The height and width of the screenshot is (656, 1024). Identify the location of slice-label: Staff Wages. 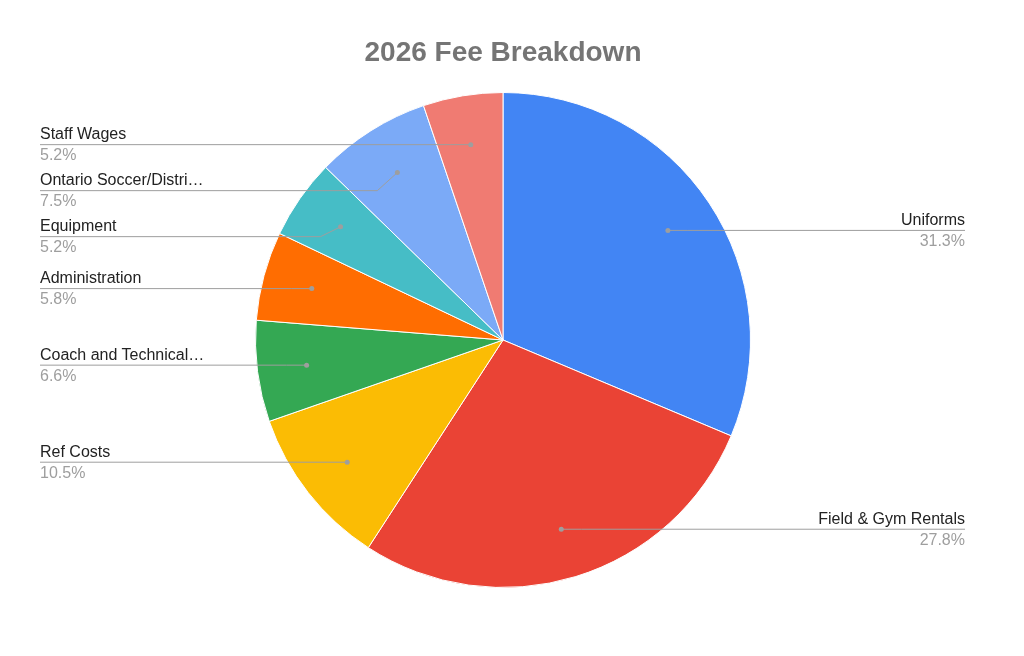
(83, 134).